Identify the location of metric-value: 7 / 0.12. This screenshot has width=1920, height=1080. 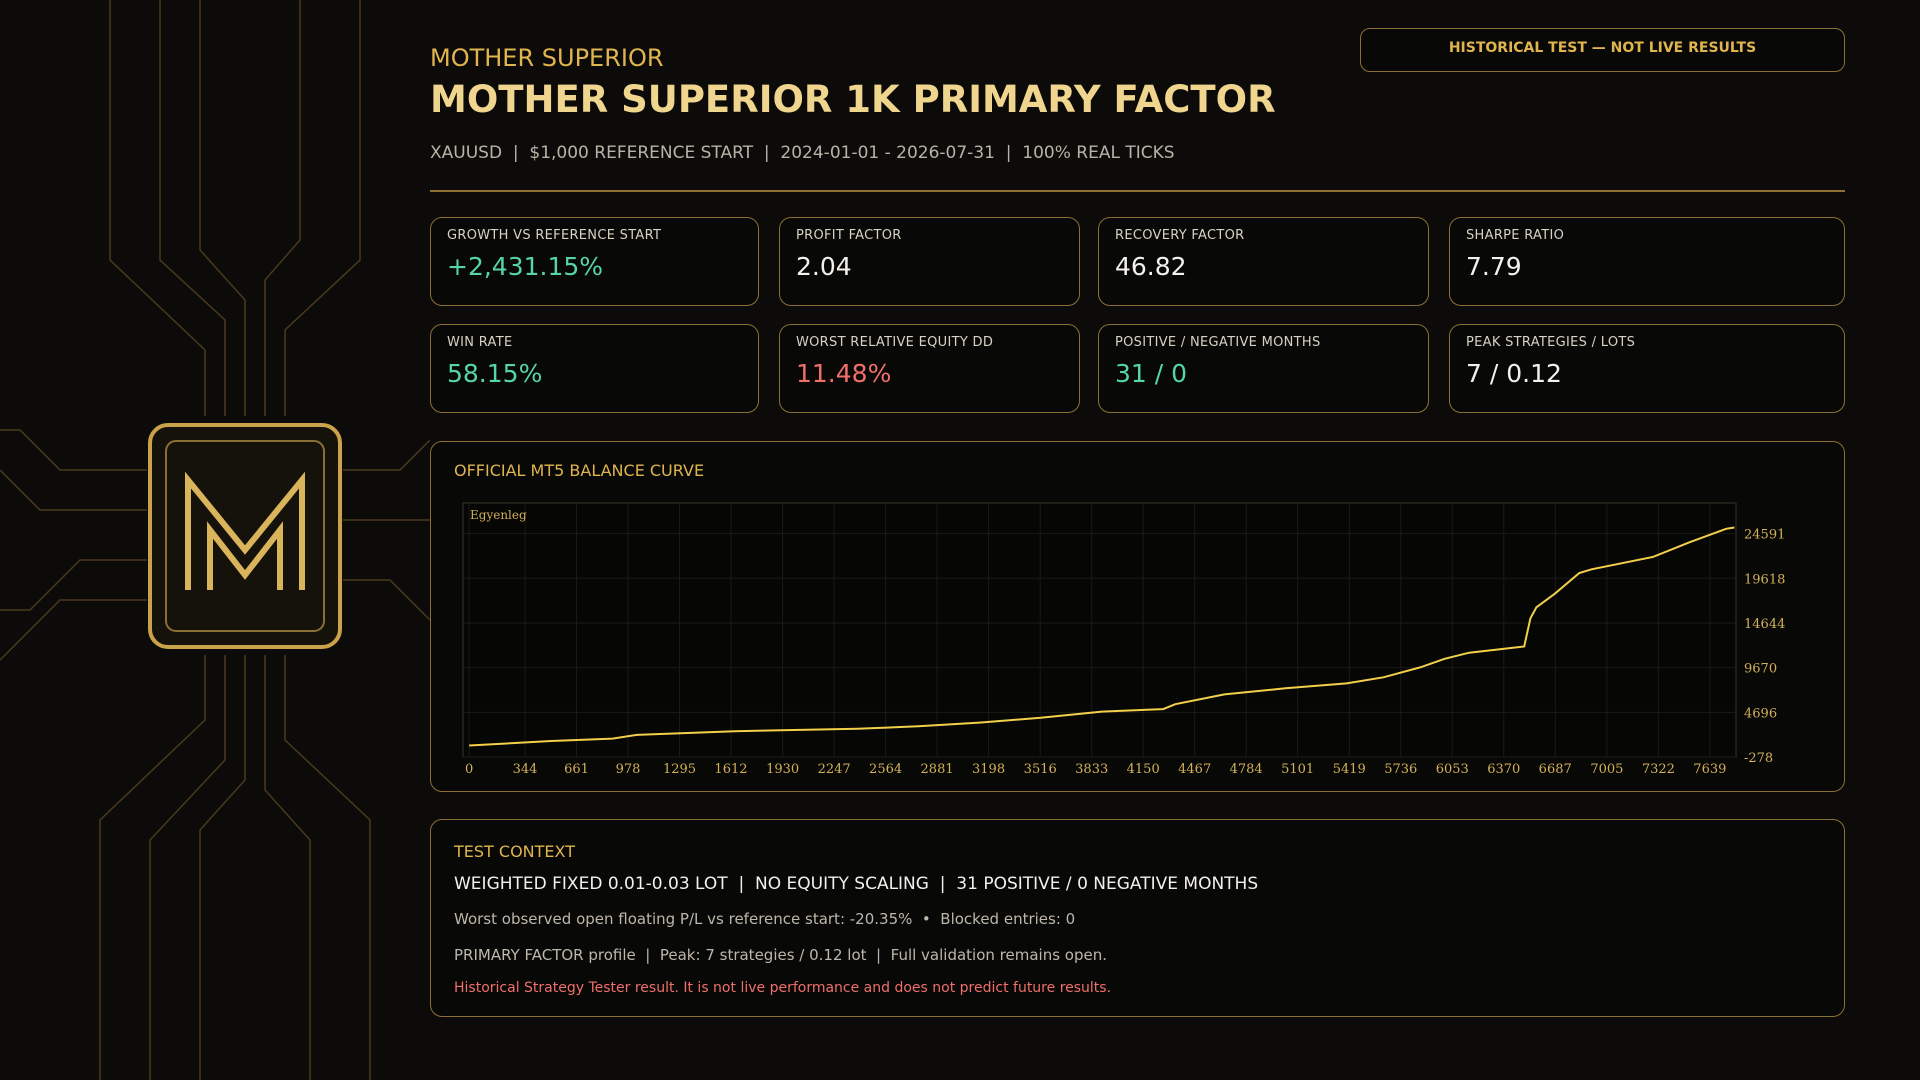
(1514, 373).